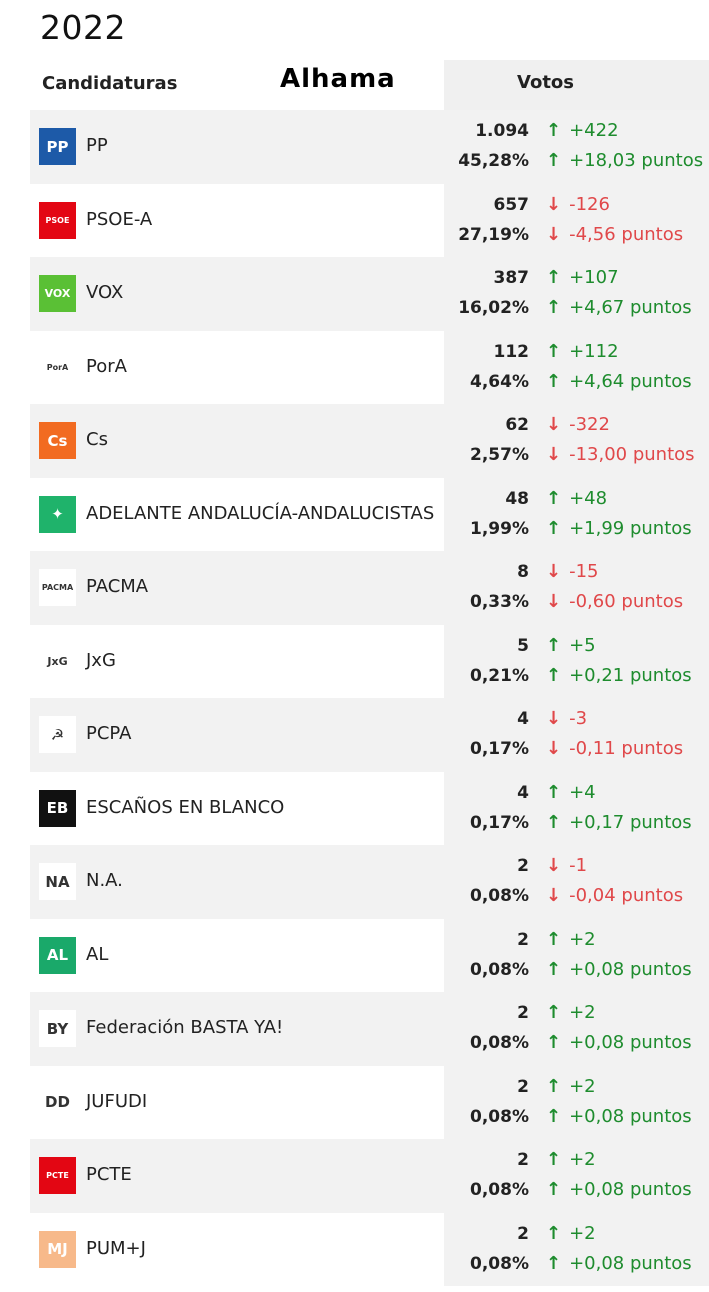 This screenshot has width=709, height=1292. I want to click on percentage-change: ↑ +0,21 puntos, so click(619, 675).